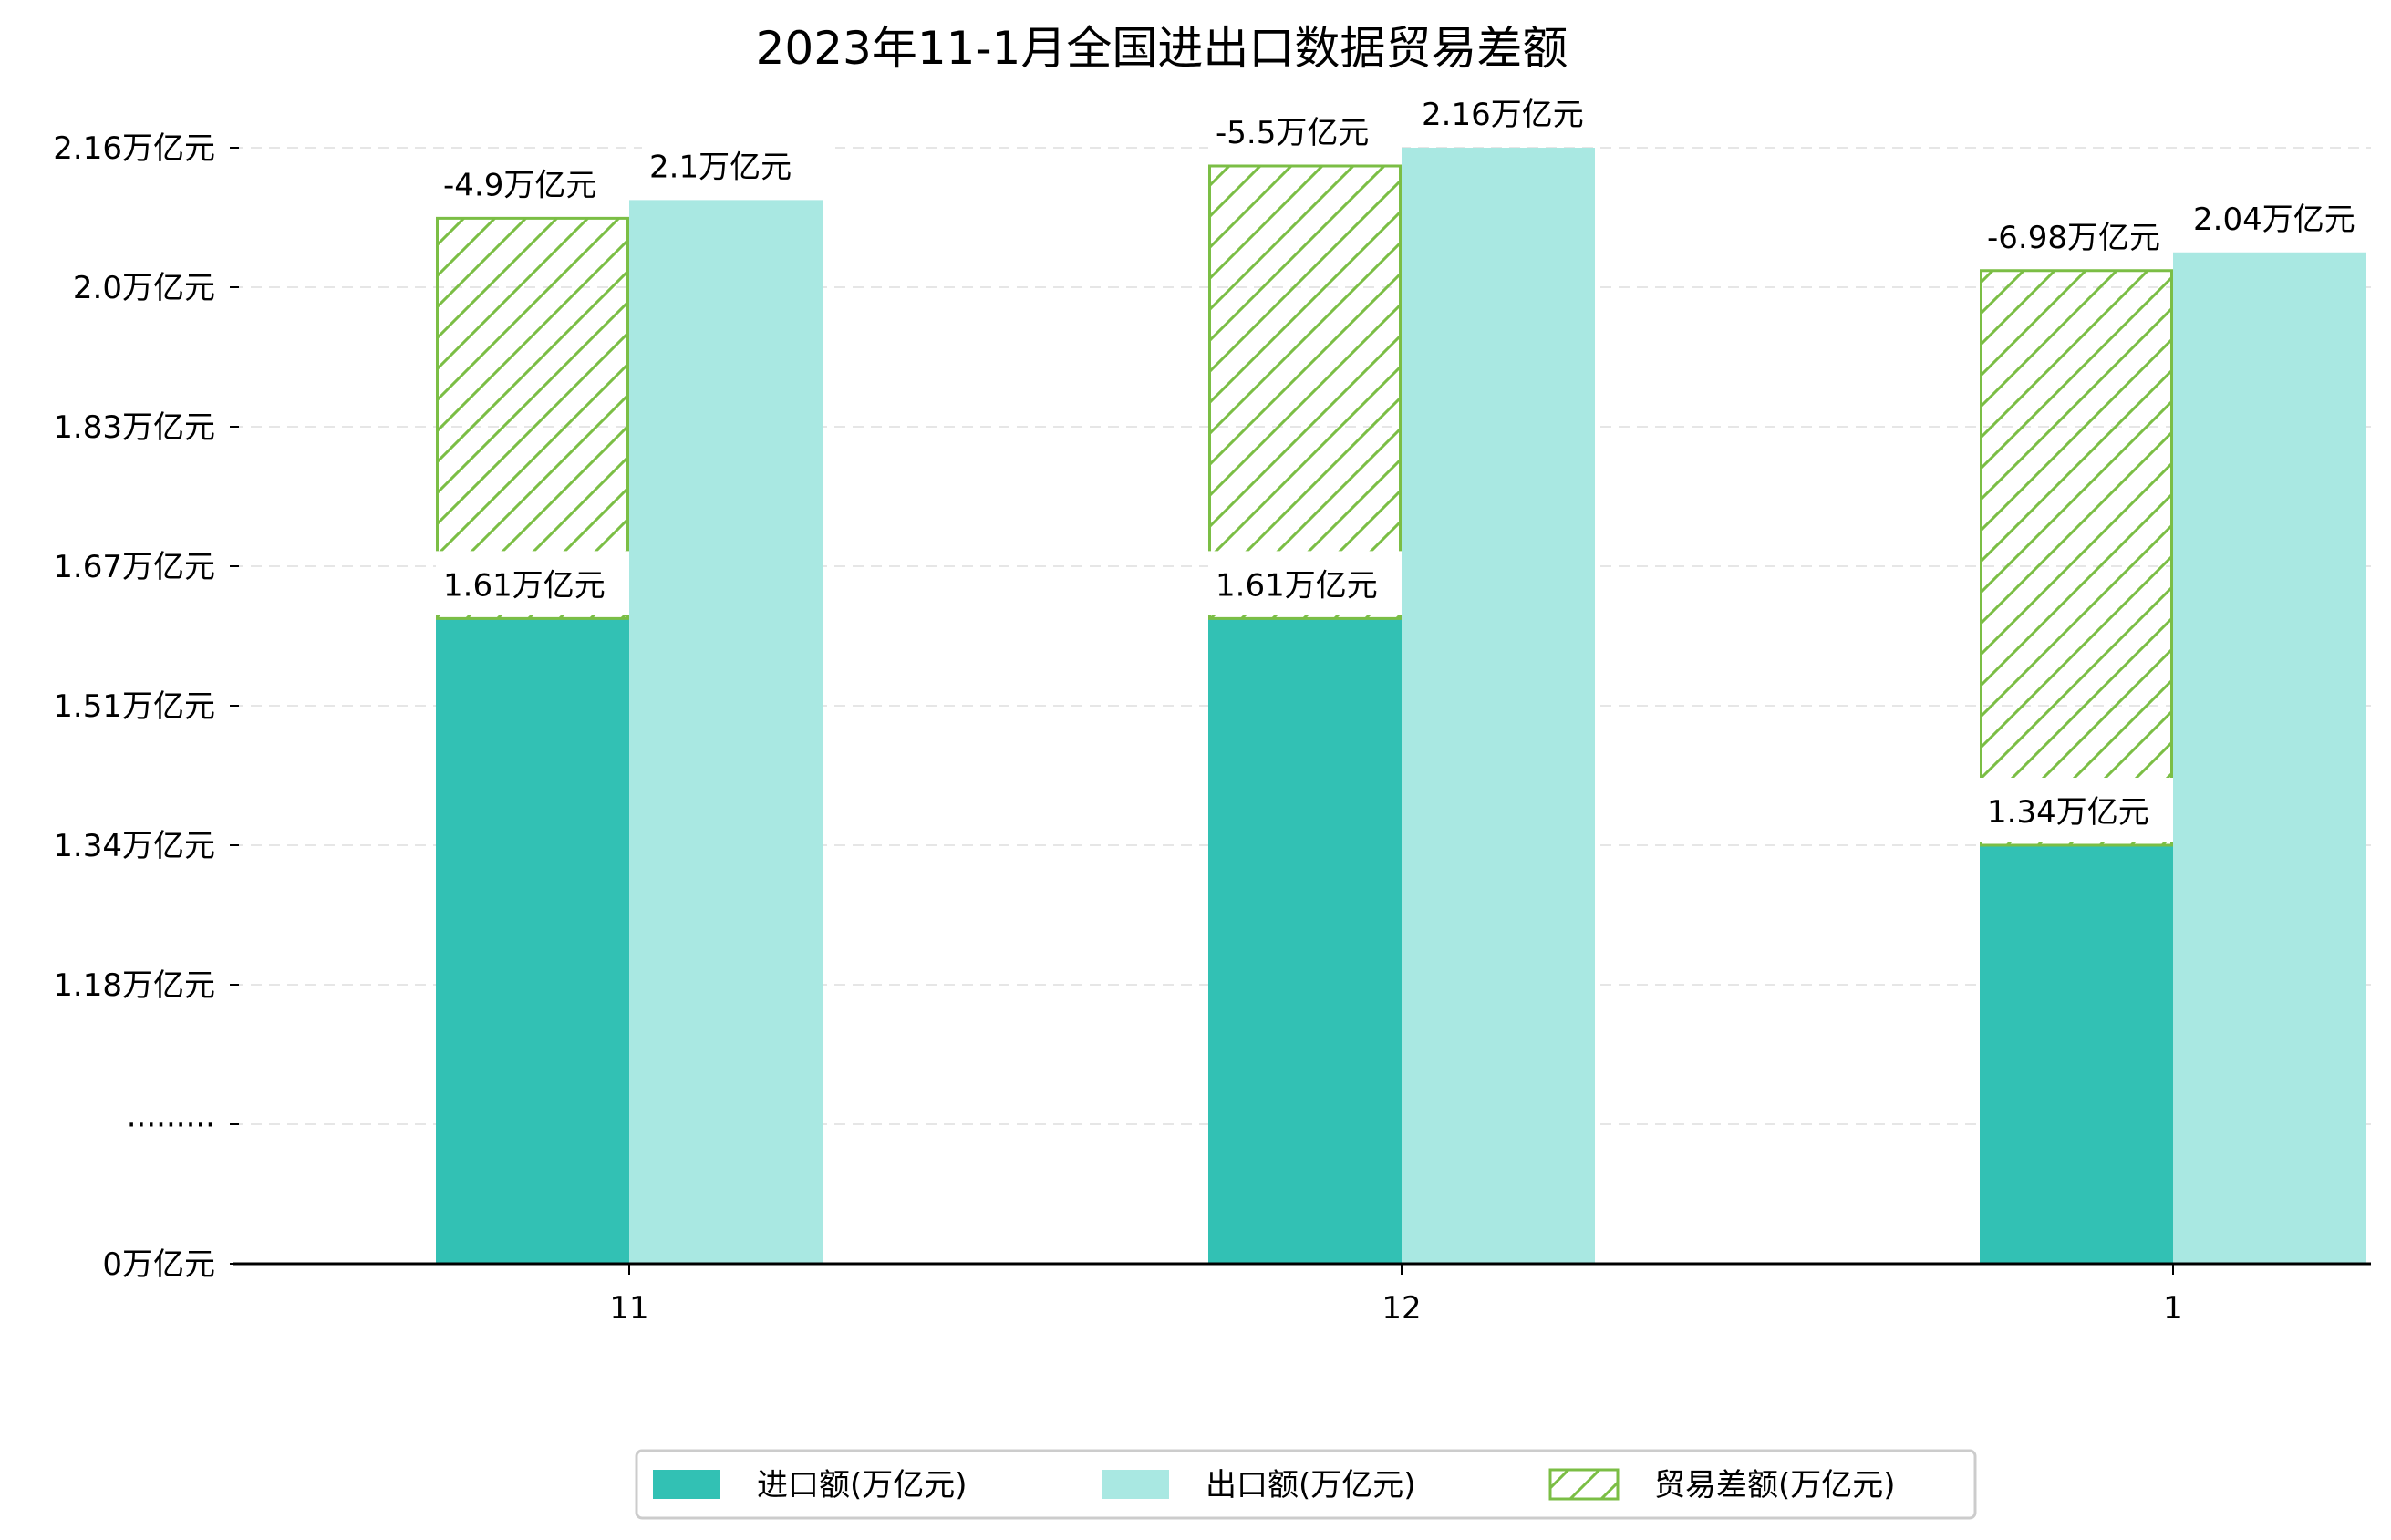  I want to click on export-value-label-group: 2.1万亿元, so click(738, 164).